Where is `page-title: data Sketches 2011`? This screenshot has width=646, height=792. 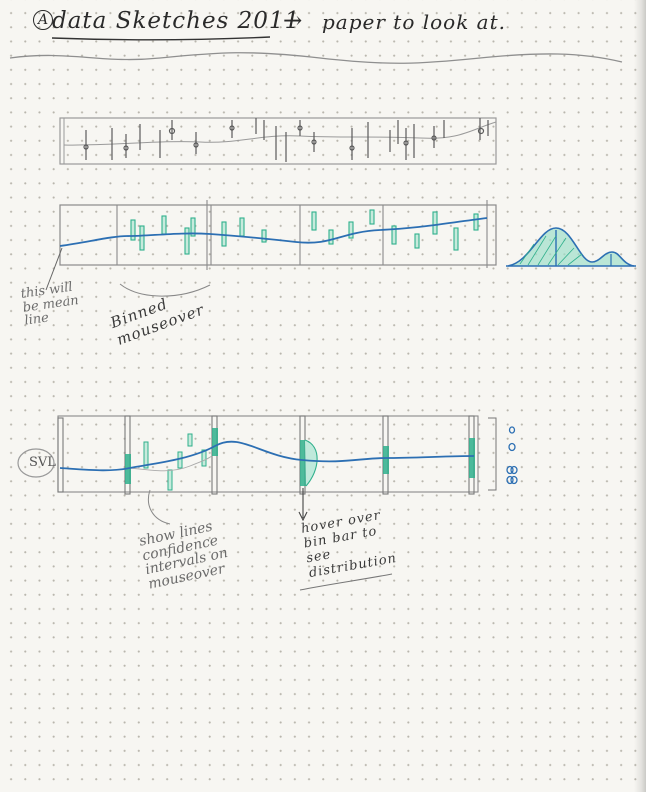
page-title: data Sketches 2011 is located at coordinates (176, 21).